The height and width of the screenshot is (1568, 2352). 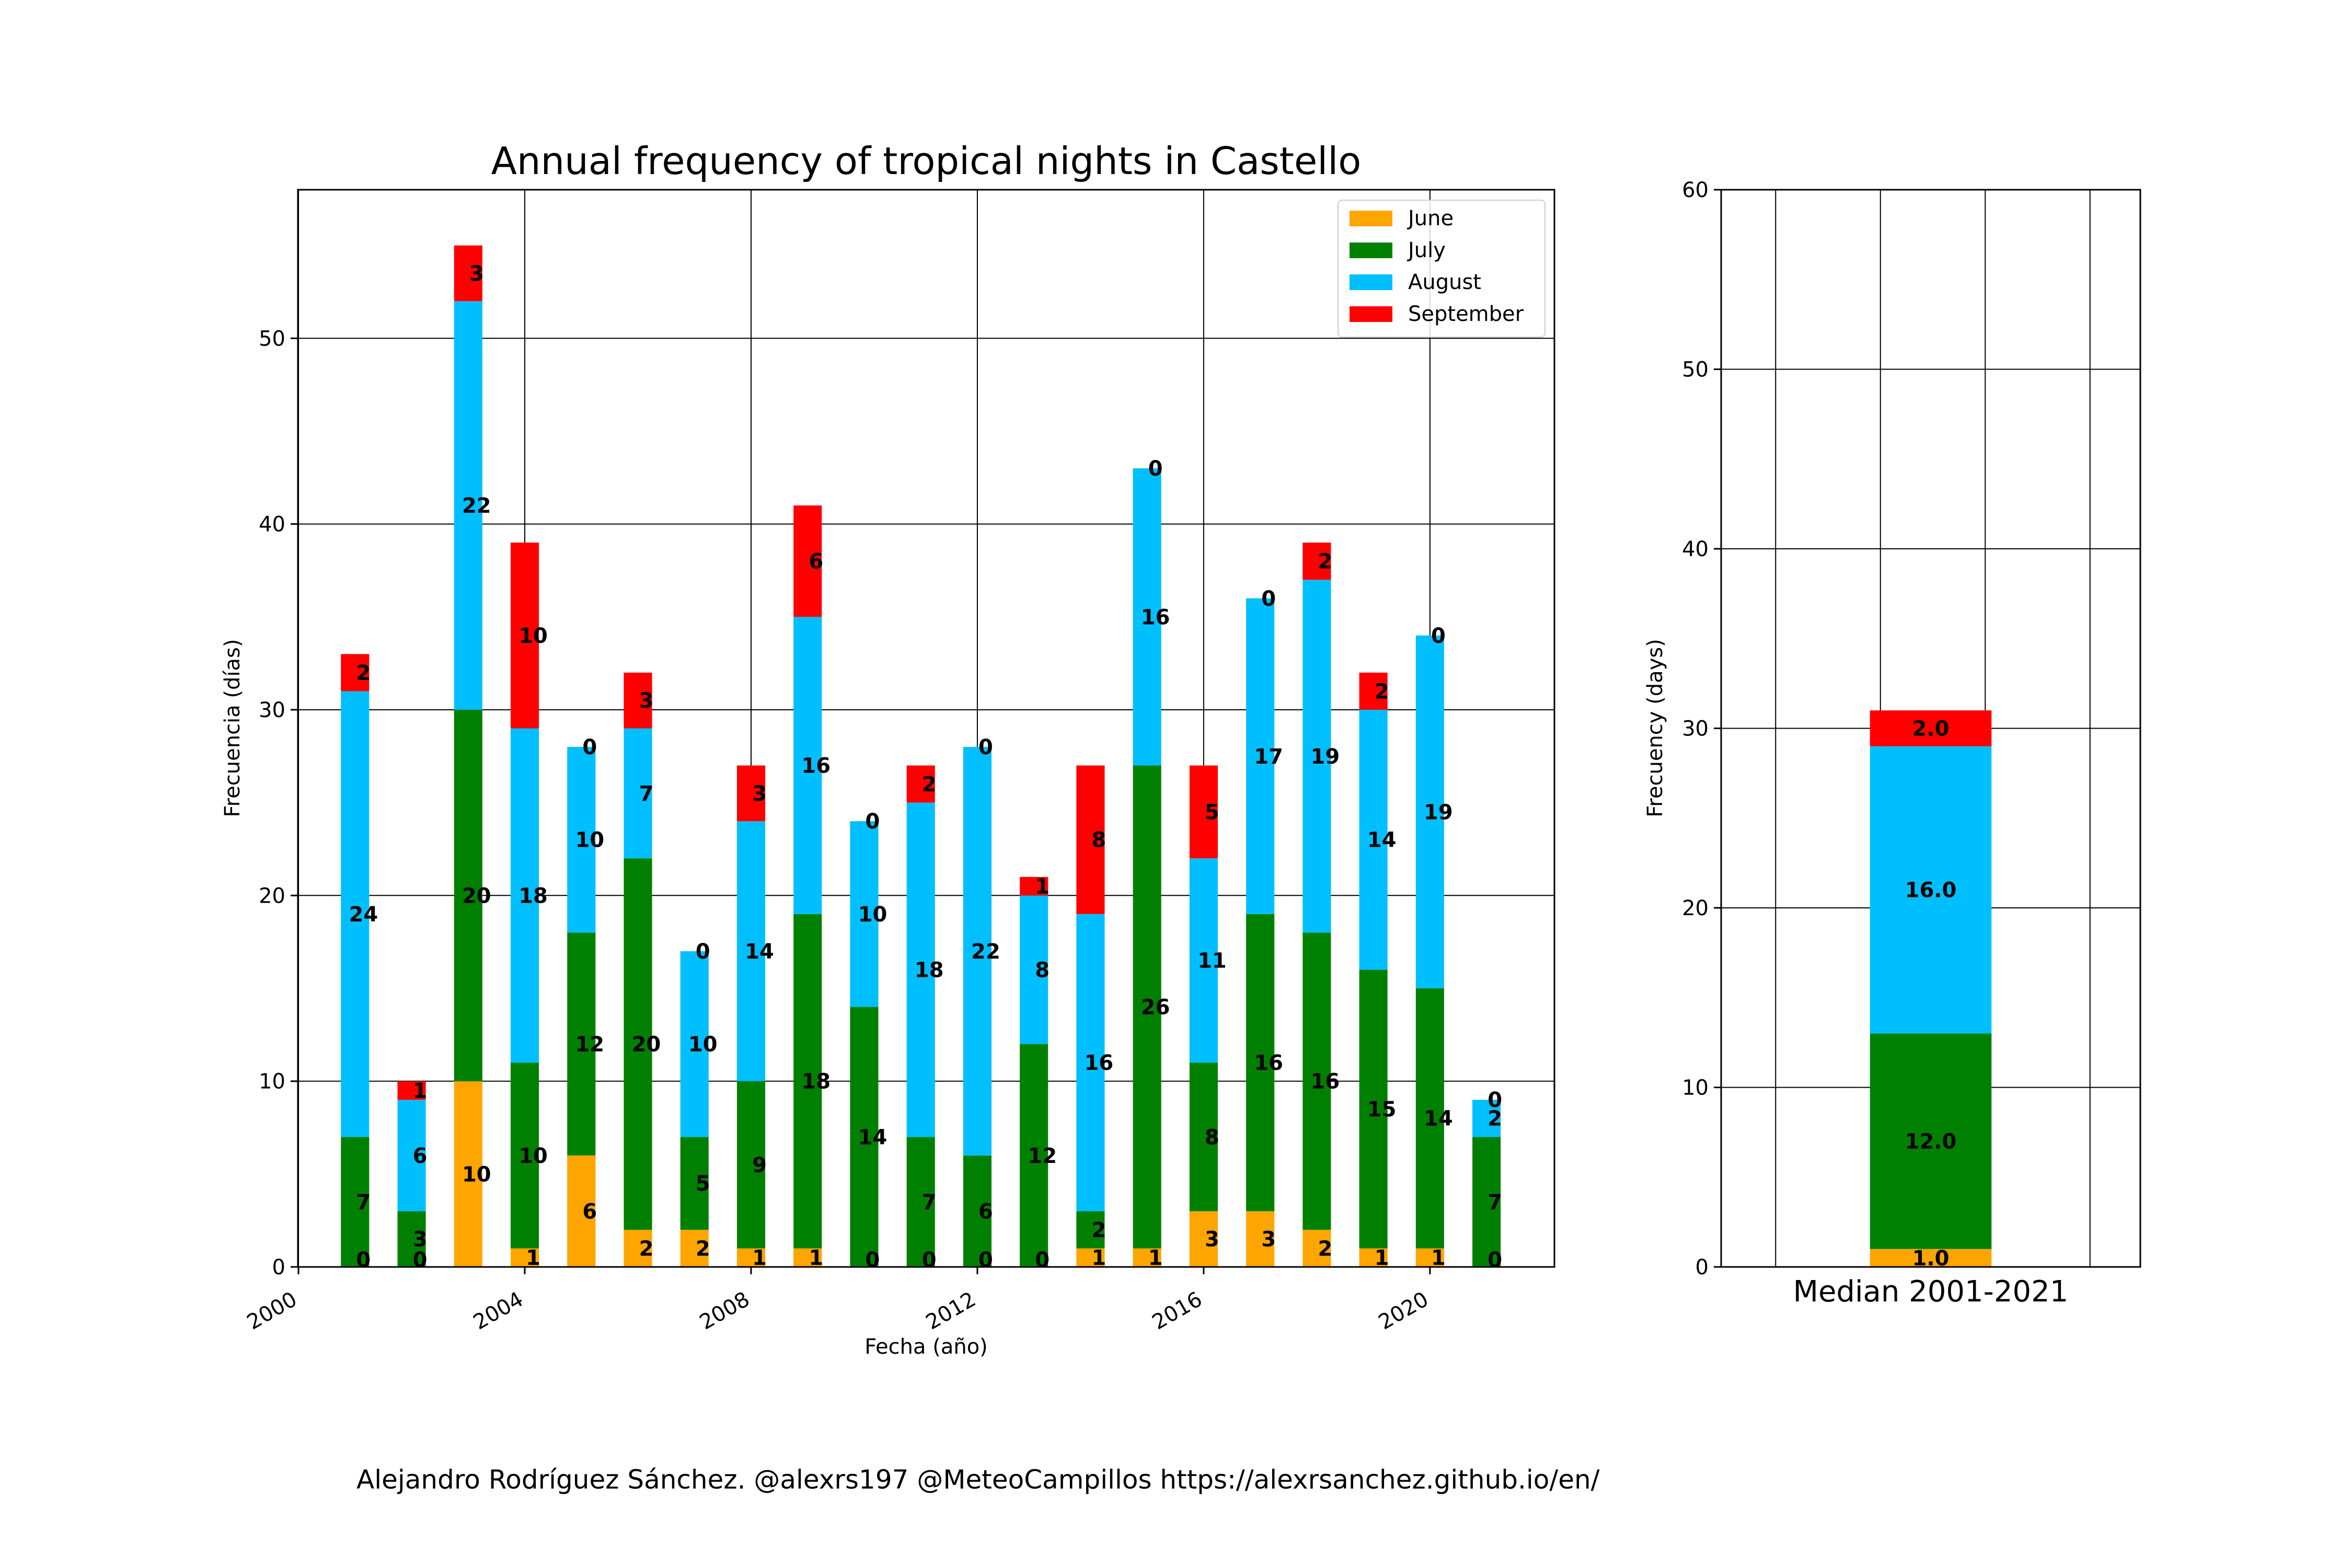 I want to click on segment-label-august: 14, so click(x=1382, y=840).